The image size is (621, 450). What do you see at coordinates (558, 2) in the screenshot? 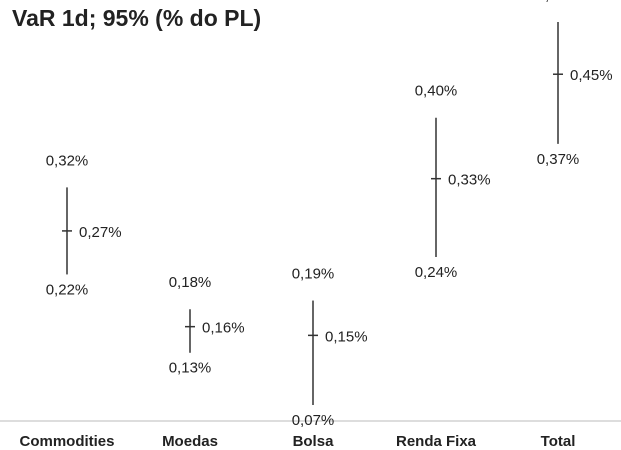
I see `high-label: 0,51%` at bounding box center [558, 2].